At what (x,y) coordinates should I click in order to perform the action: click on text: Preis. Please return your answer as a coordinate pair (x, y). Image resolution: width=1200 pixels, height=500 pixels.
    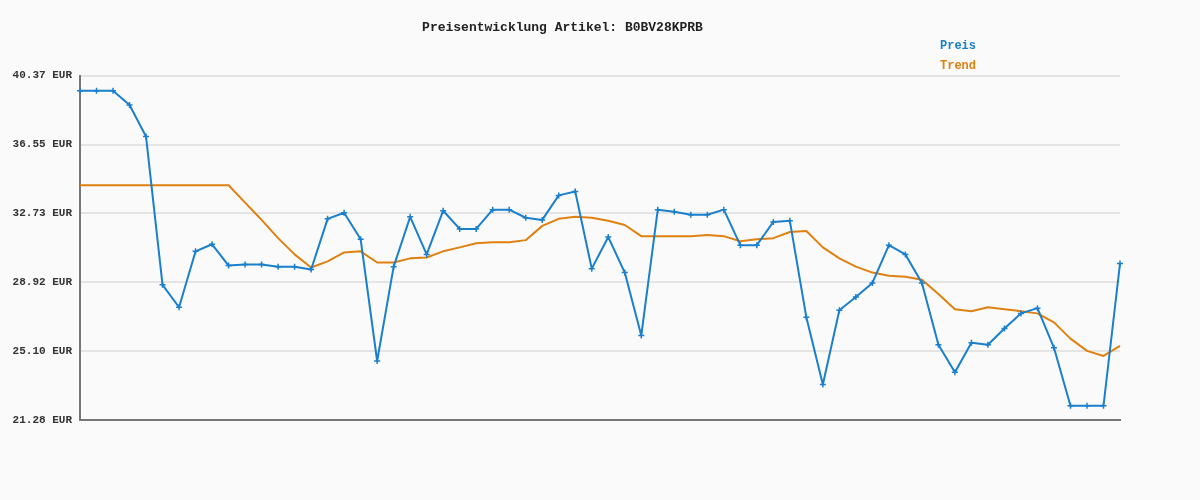
    Looking at the image, I should click on (958, 46).